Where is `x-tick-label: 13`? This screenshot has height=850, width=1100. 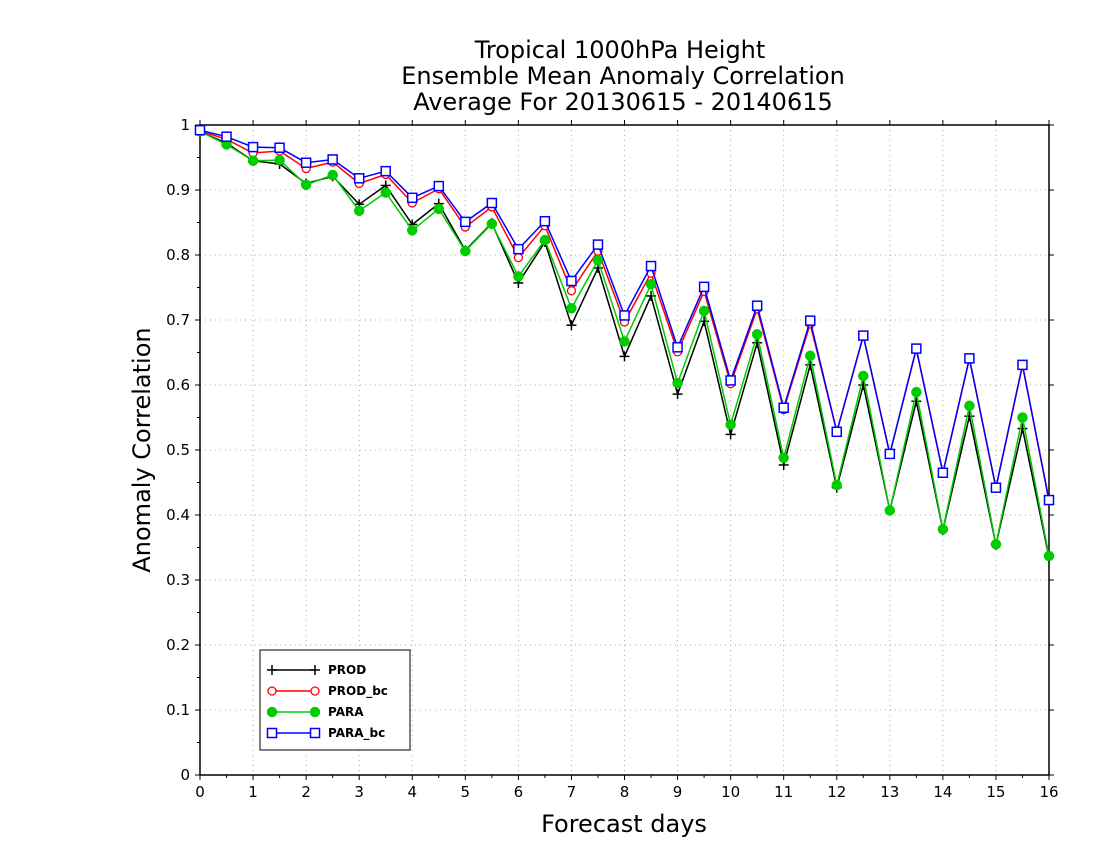
x-tick-label: 13 is located at coordinates (889, 792).